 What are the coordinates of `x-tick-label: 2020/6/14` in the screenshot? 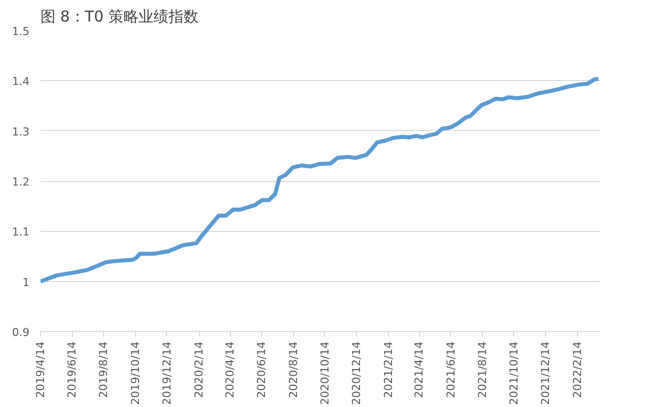 It's located at (261, 369).